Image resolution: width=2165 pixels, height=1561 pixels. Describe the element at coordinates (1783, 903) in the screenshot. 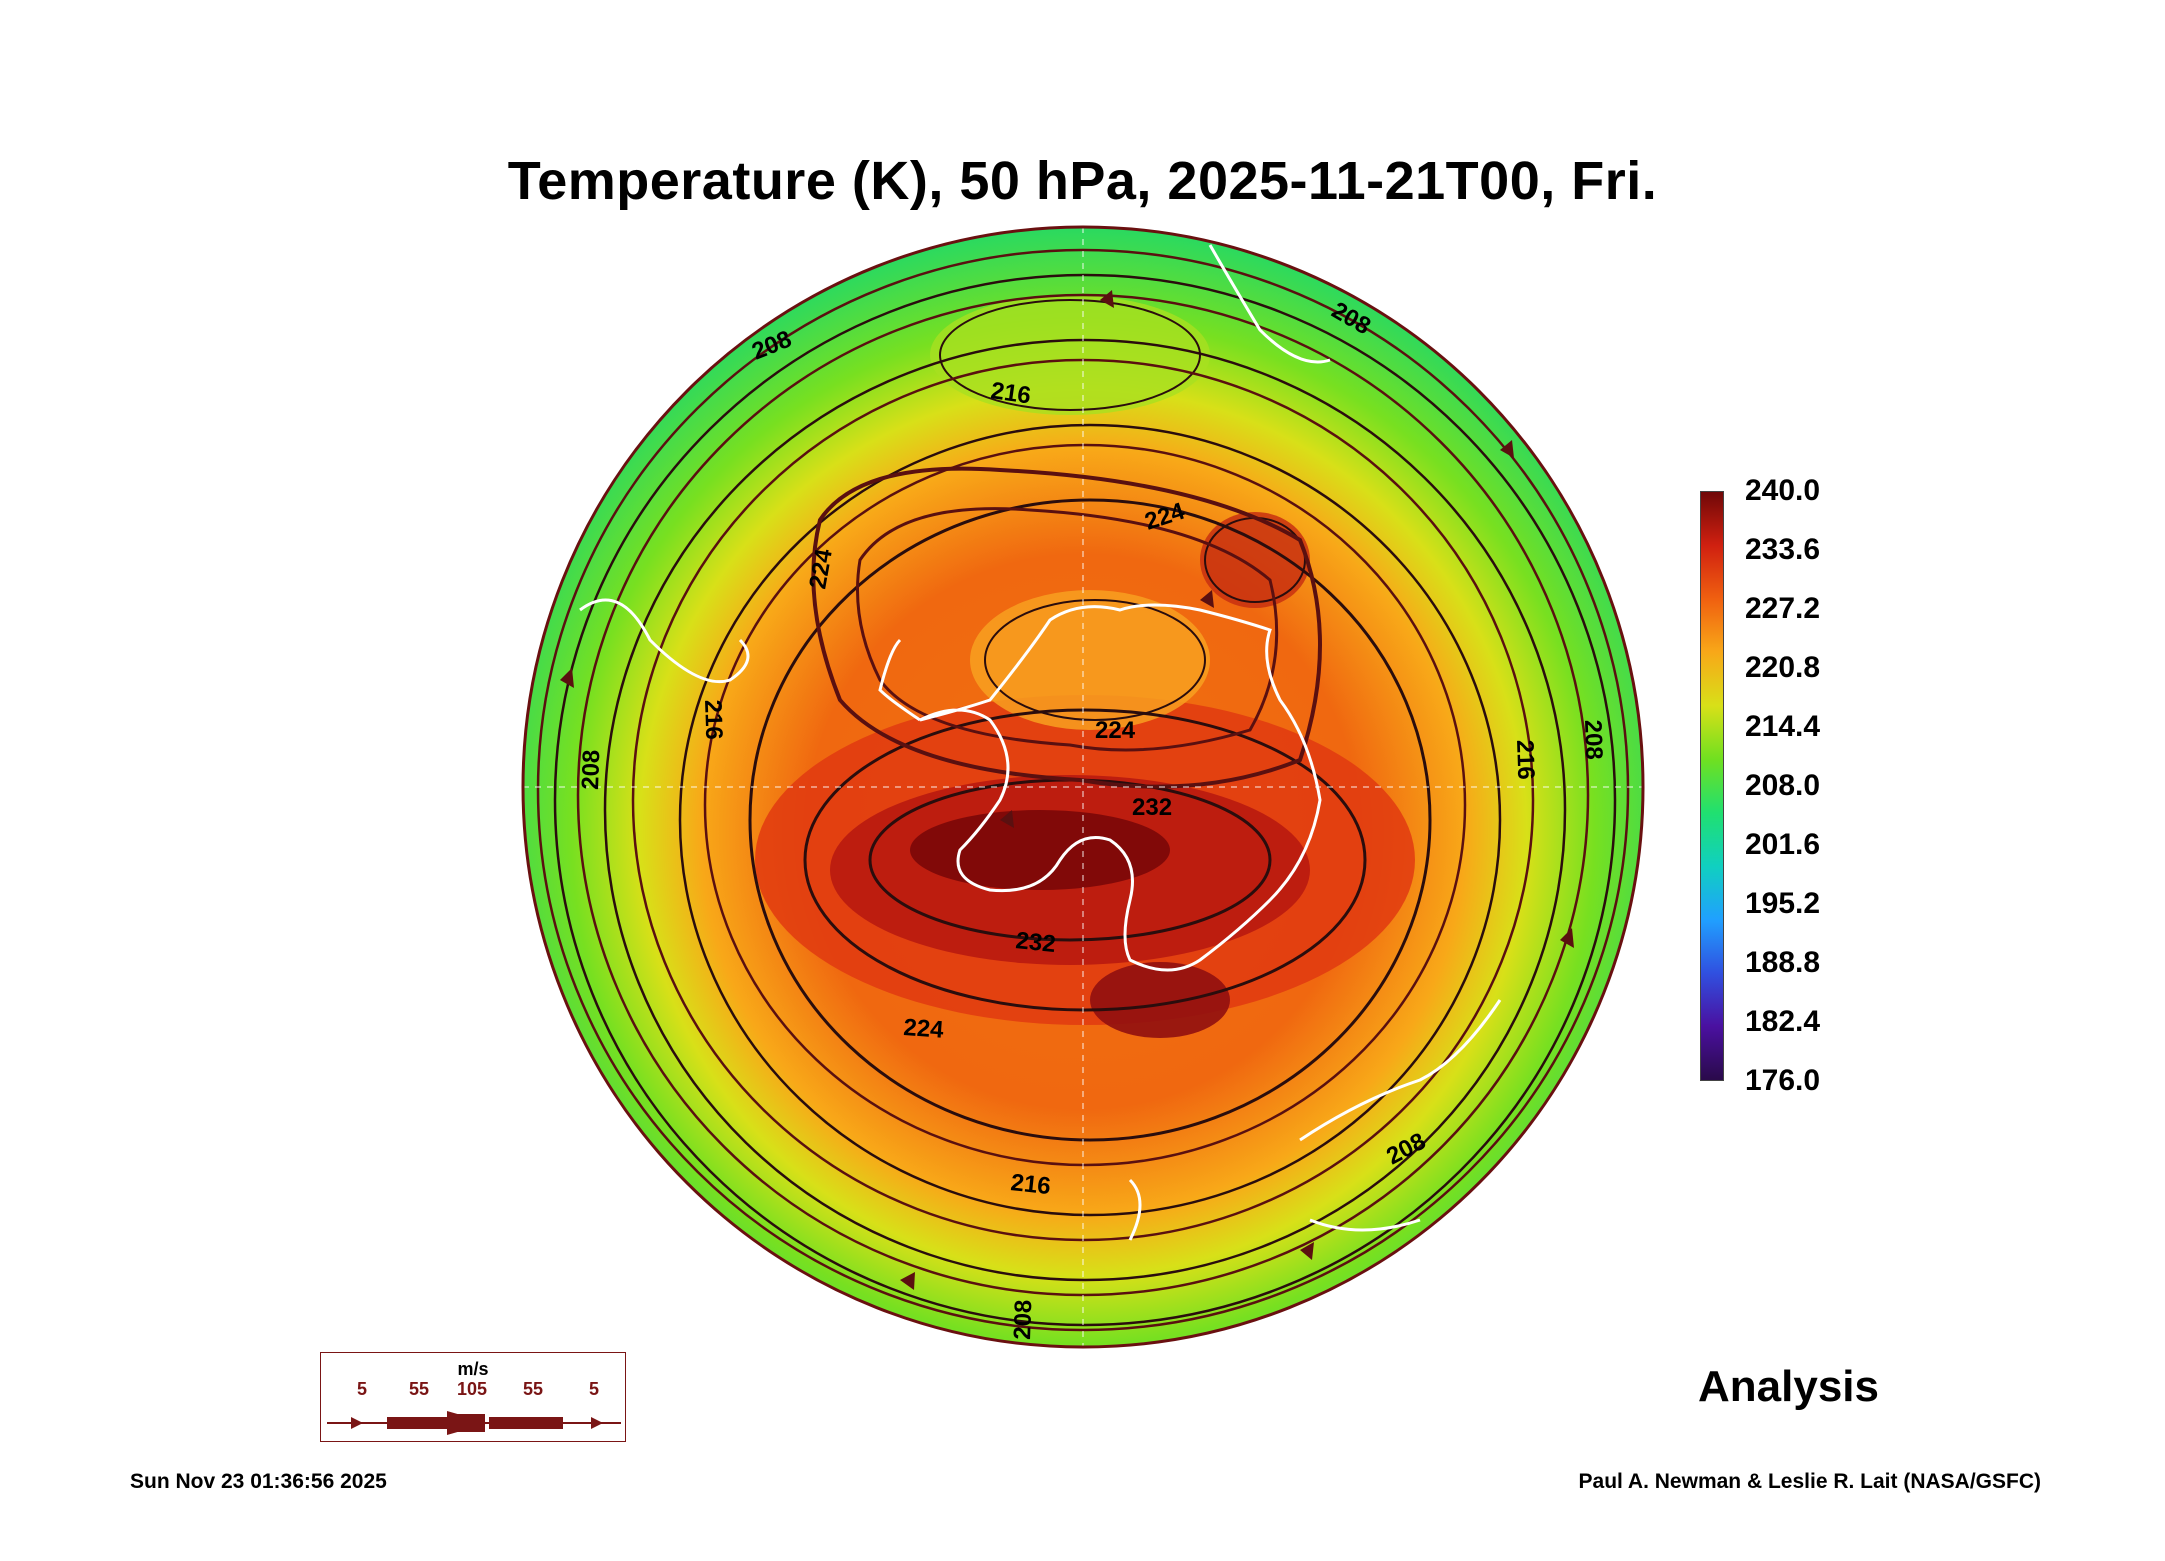

I see `colorbar-tick-label: 195.2` at that location.